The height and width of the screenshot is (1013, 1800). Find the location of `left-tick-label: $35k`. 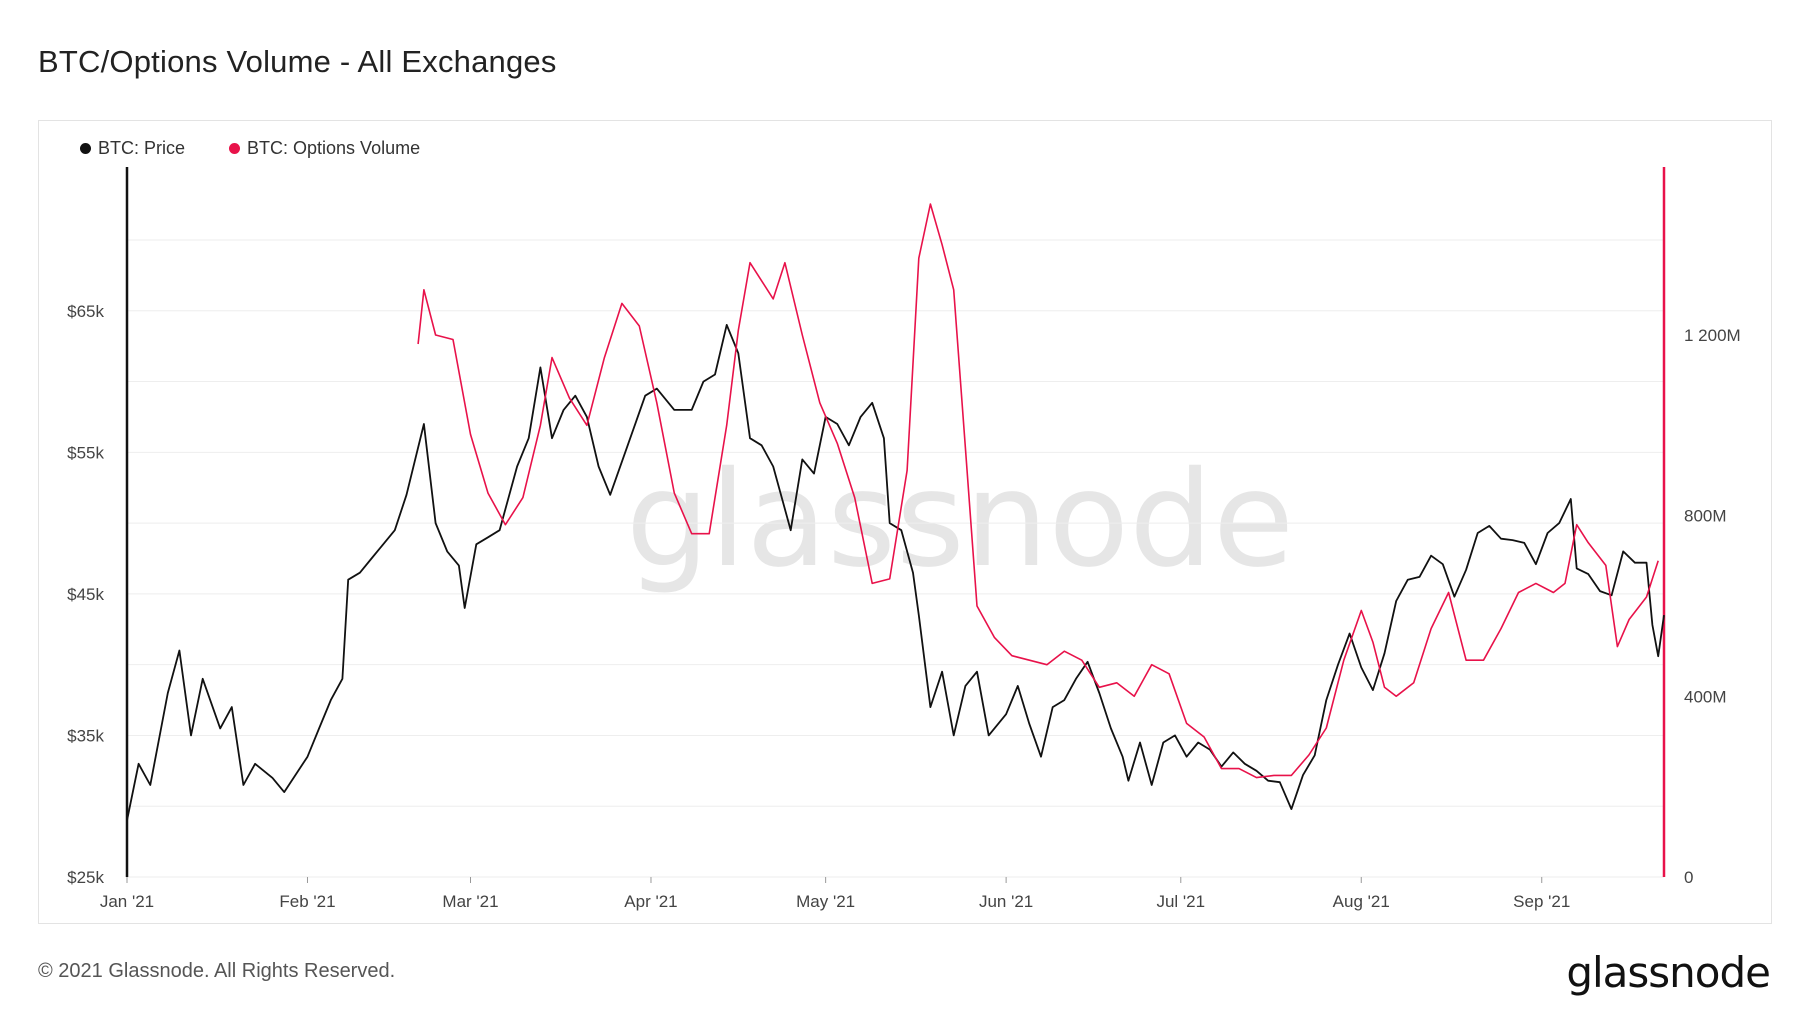

left-tick-label: $35k is located at coordinates (85, 735).